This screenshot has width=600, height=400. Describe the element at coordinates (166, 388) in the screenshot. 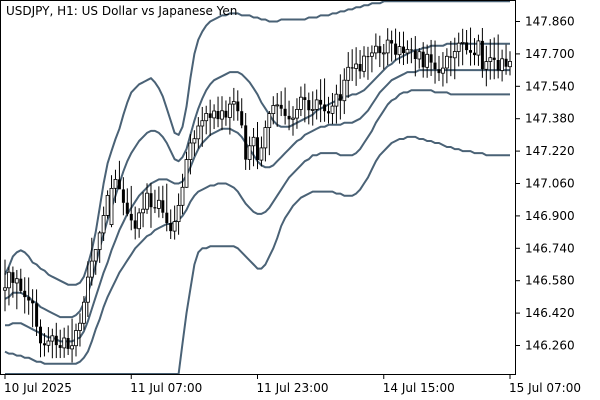

I see `x-tick-label: 11 Jul 07:00` at that location.